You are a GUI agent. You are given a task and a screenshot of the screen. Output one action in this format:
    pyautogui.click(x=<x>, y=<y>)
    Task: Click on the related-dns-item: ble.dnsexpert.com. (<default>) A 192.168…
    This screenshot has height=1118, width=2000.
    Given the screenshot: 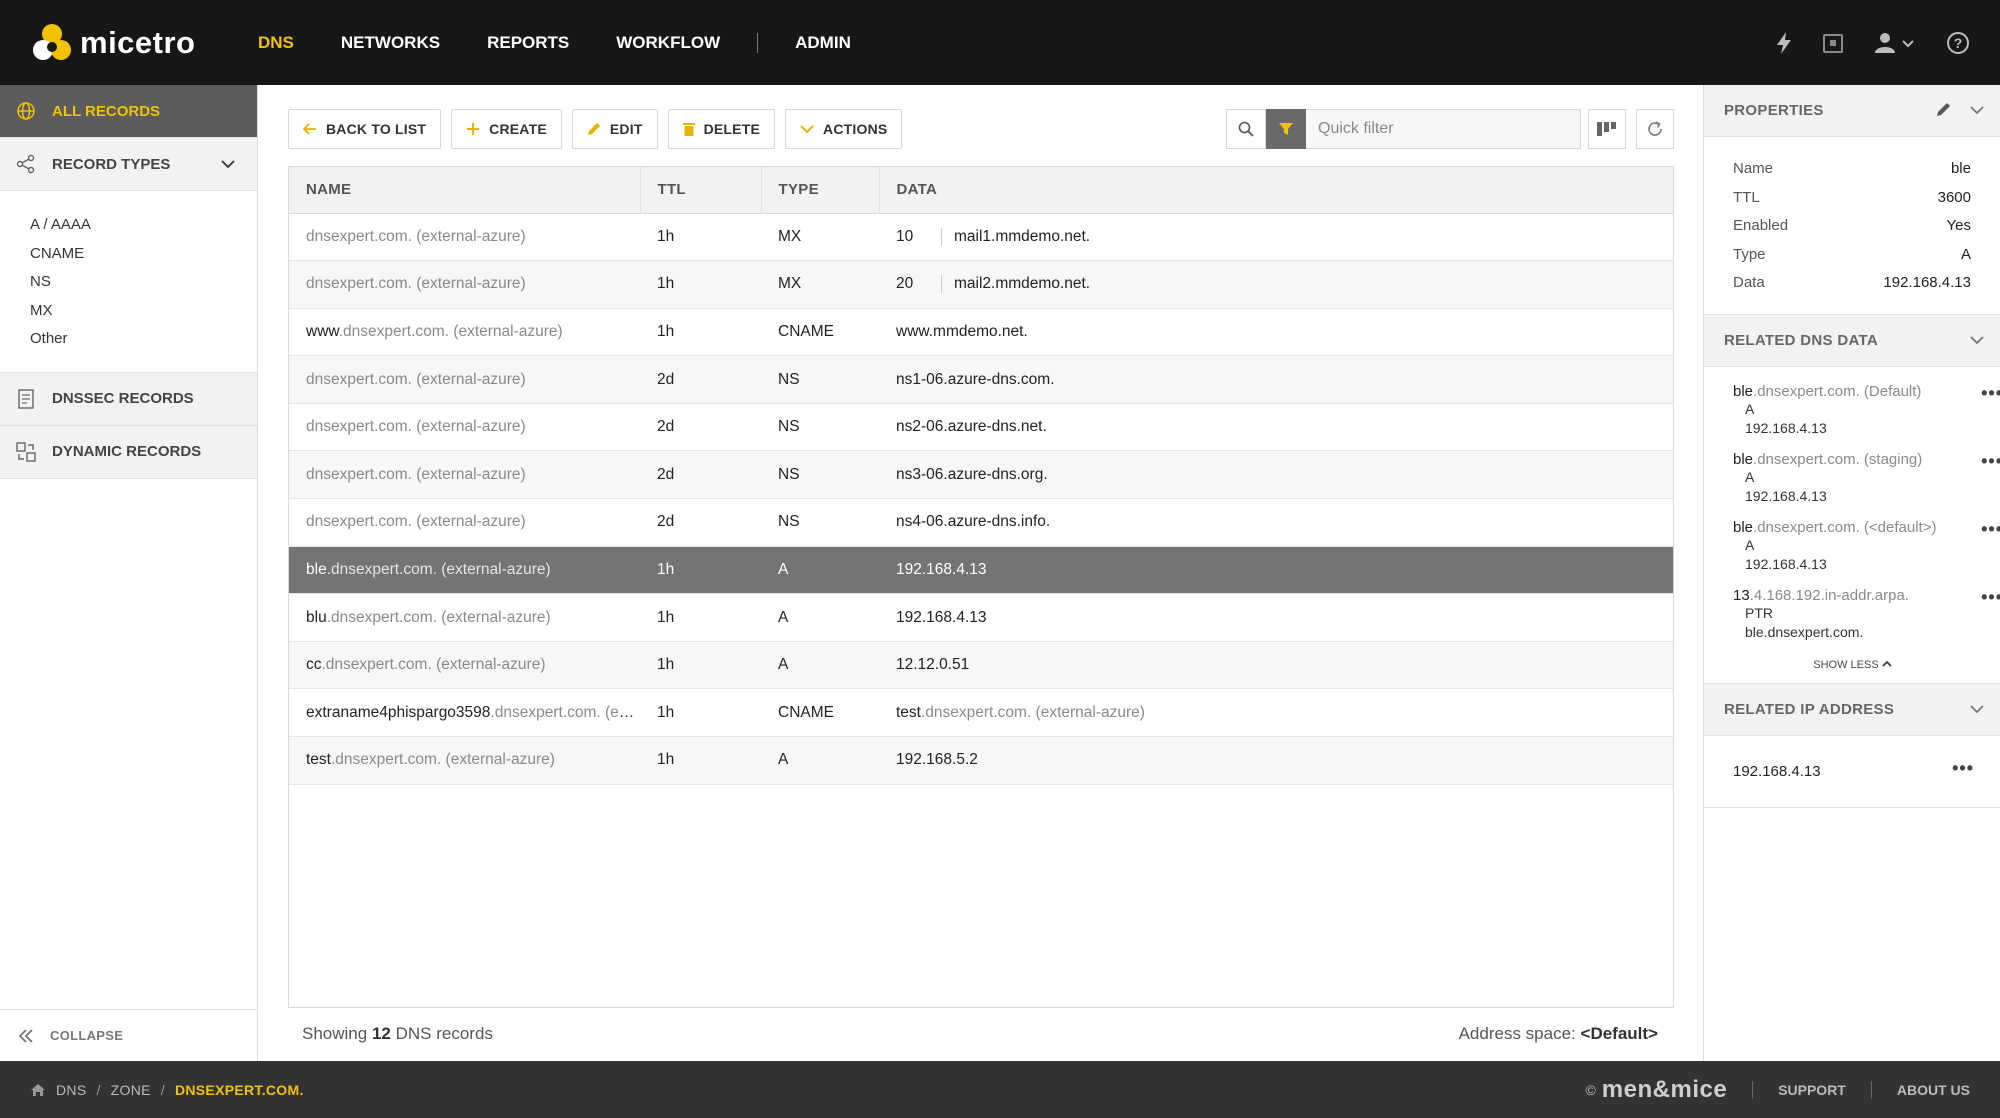 What is the action you would take?
    pyautogui.click(x=1866, y=546)
    